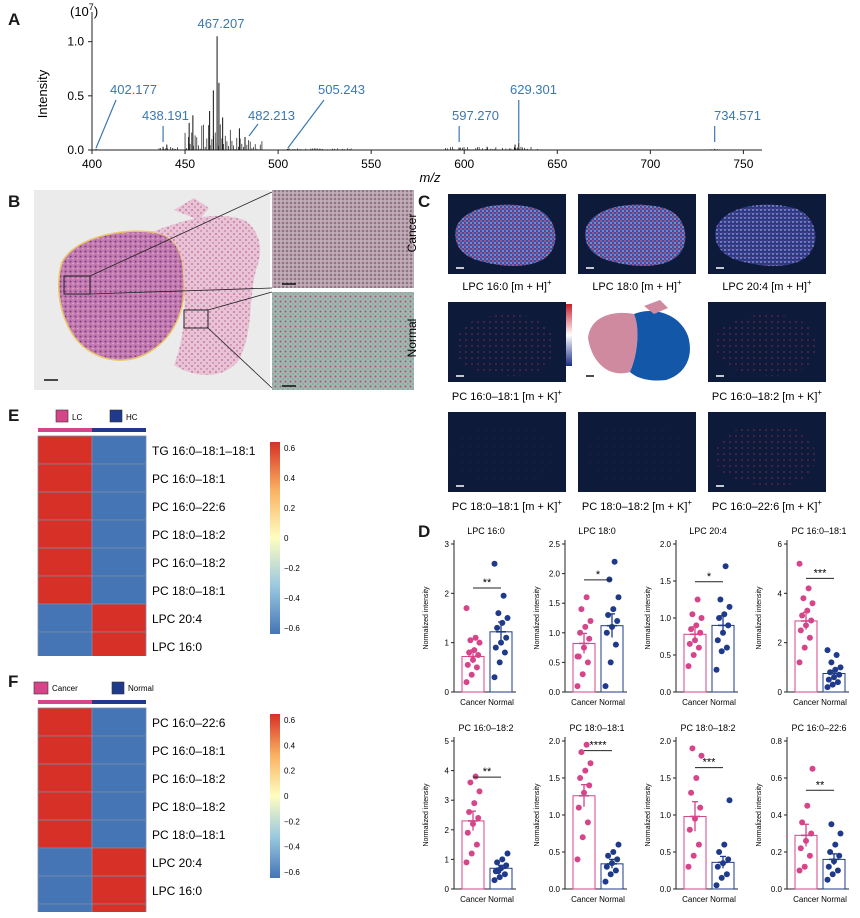  What do you see at coordinates (666, 778) in the screenshot?
I see `y-tick-label: 1.5` at bounding box center [666, 778].